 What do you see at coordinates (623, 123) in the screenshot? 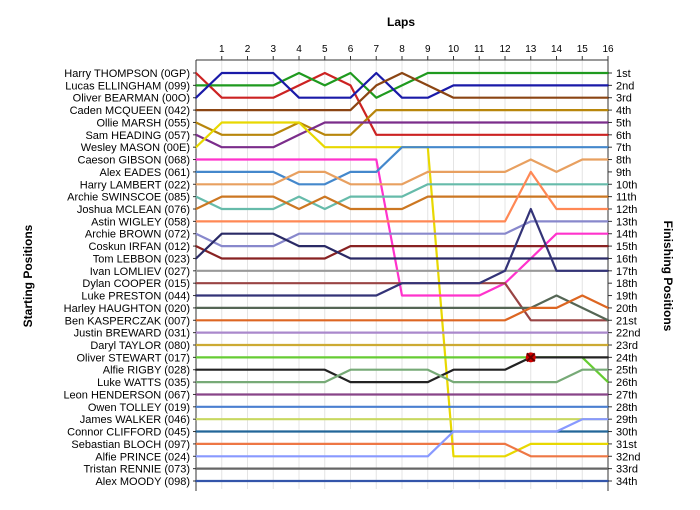
I see `finishing-position-label: 5th` at bounding box center [623, 123].